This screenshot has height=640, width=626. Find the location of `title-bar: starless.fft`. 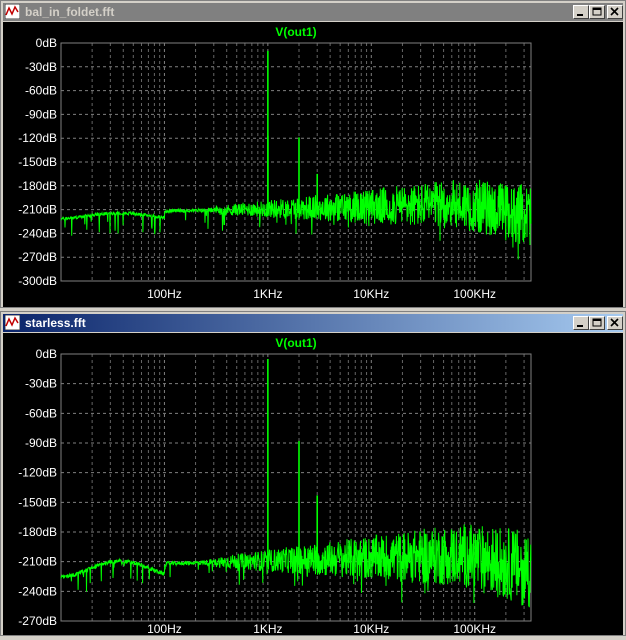

title-bar: starless.fft is located at coordinates (313, 323).